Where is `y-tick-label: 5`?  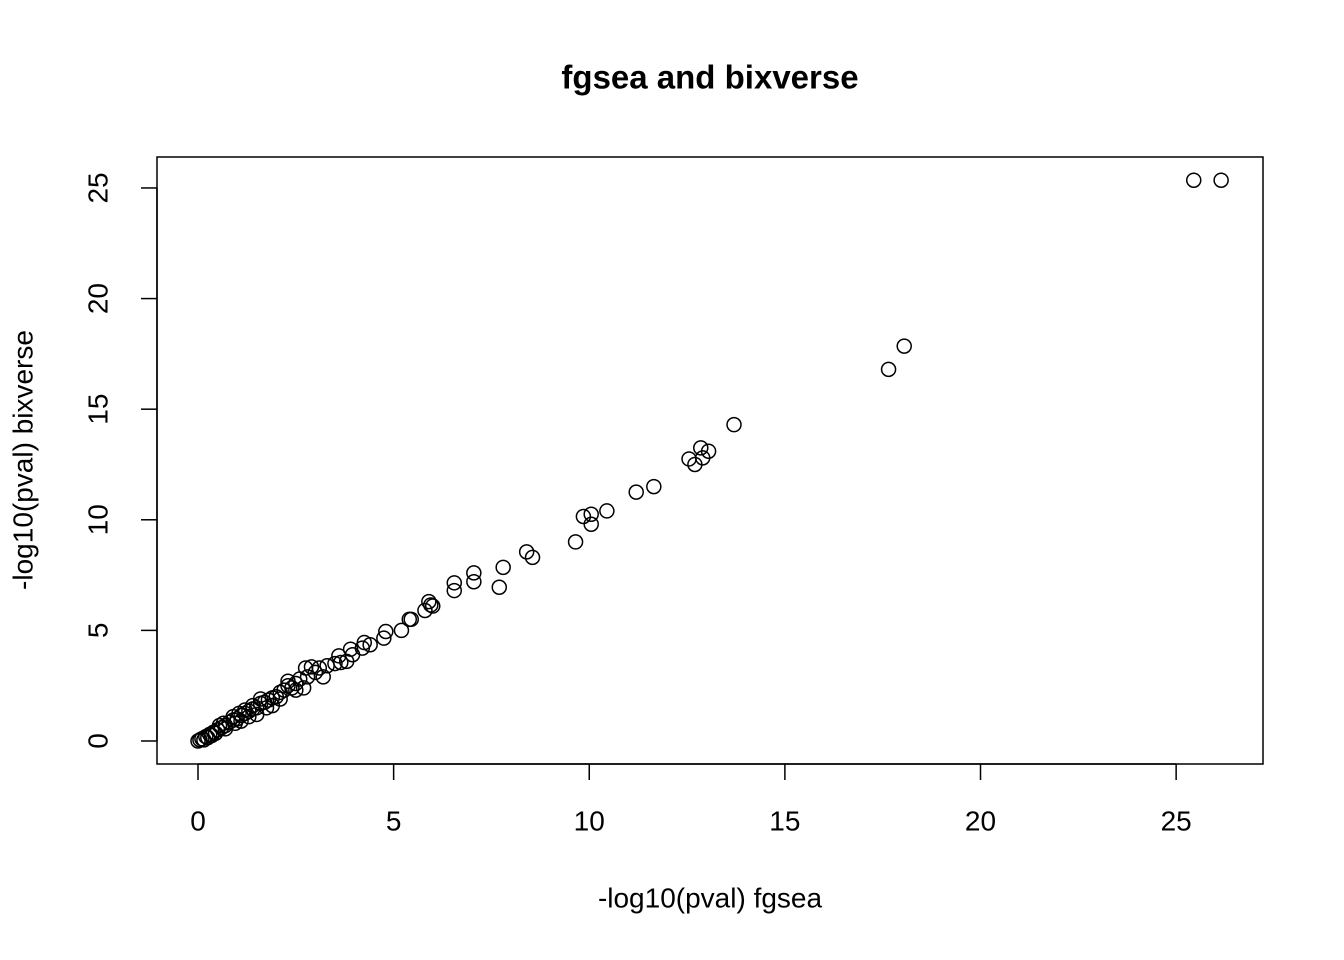
y-tick-label: 5 is located at coordinates (97, 631).